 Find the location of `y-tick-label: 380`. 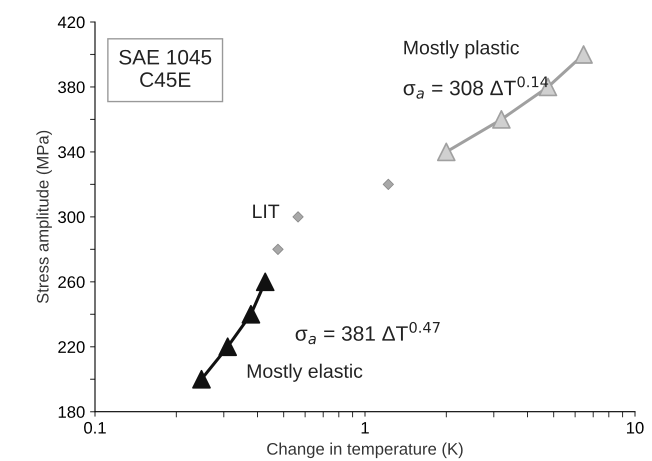

y-tick-label: 380 is located at coordinates (71, 87).